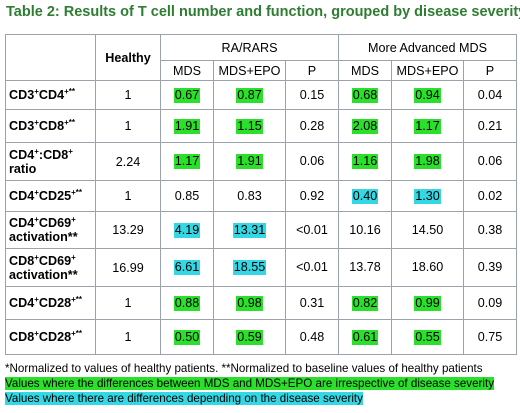 The image size is (520, 413). I want to click on cell-value: 0.04, so click(490, 95).